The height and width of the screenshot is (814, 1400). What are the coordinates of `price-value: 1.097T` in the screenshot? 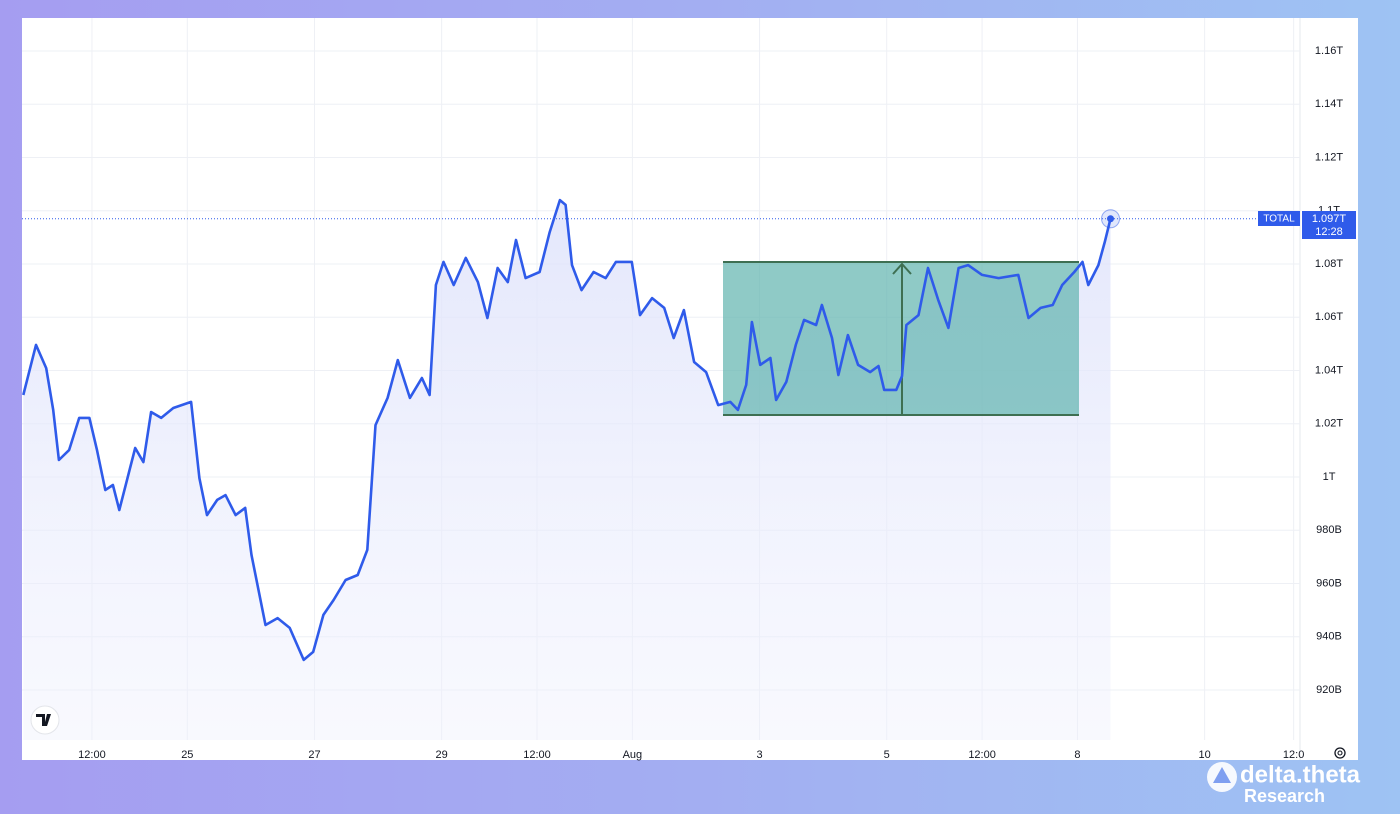 It's located at (1329, 219).